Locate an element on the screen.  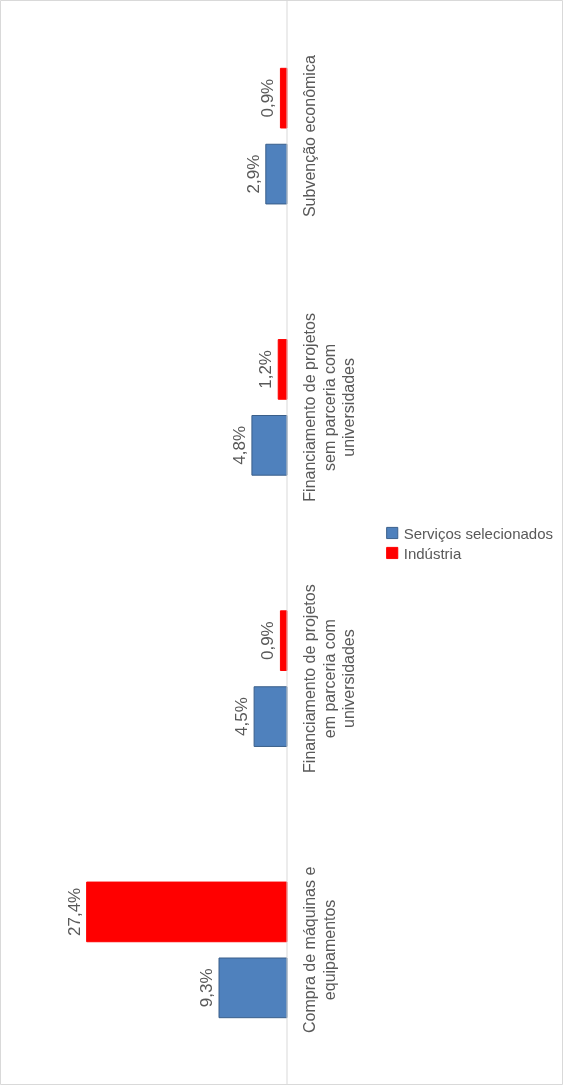
legend-label: Indústria is located at coordinates (432, 552).